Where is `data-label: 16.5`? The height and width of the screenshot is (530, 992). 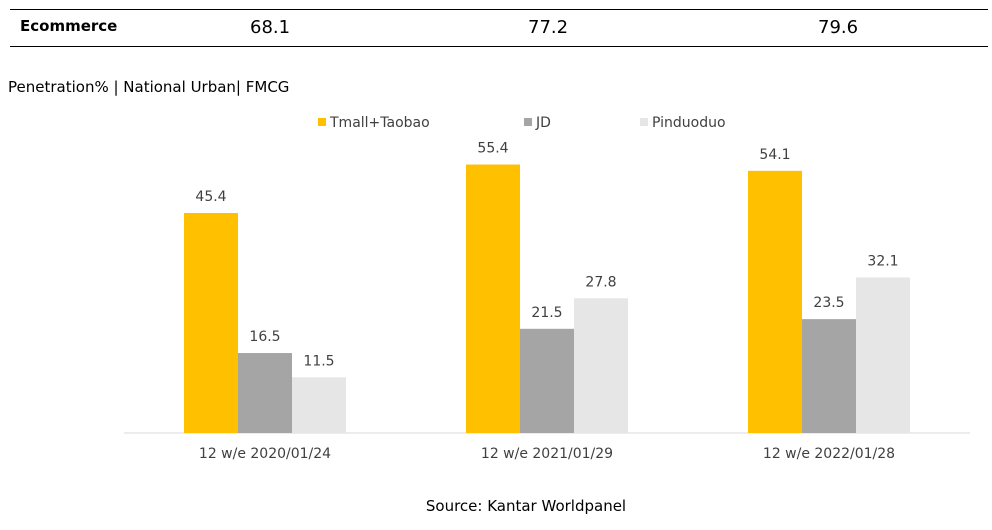 data-label: 16.5 is located at coordinates (264, 337).